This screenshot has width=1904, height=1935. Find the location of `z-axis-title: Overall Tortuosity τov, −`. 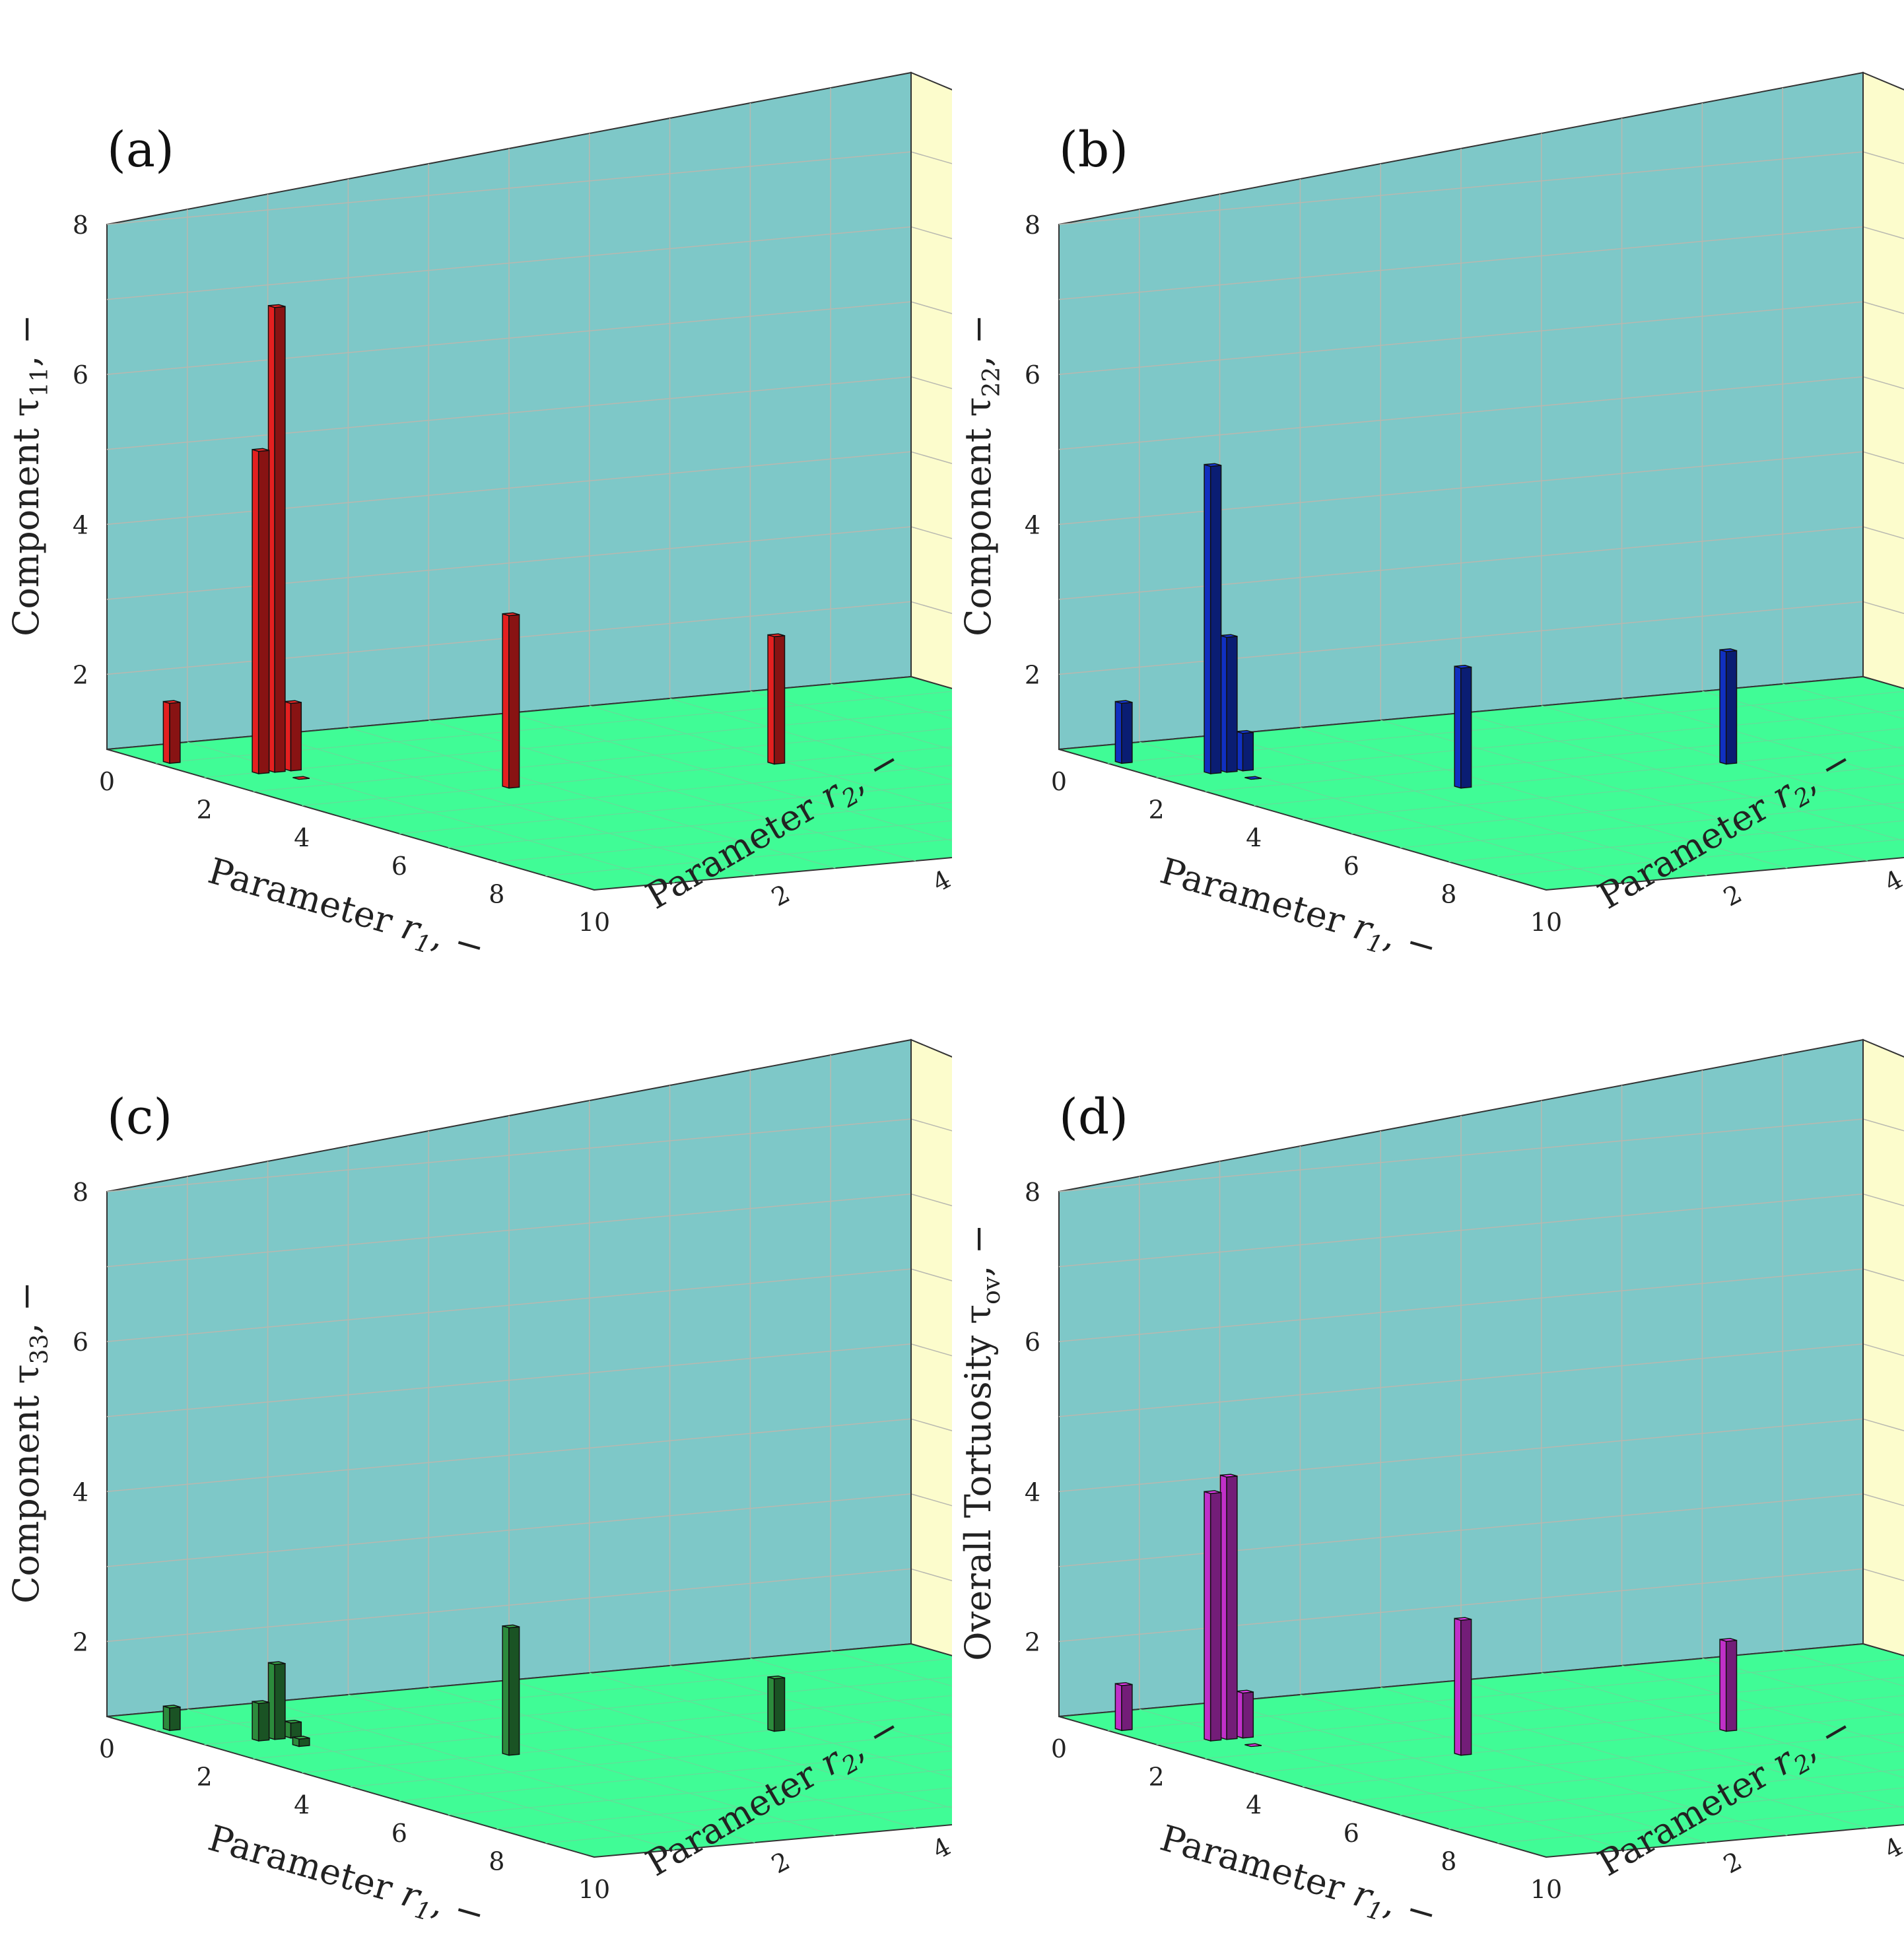

z-axis-title: Overall Tortuosity τov, − is located at coordinates (981, 1442).